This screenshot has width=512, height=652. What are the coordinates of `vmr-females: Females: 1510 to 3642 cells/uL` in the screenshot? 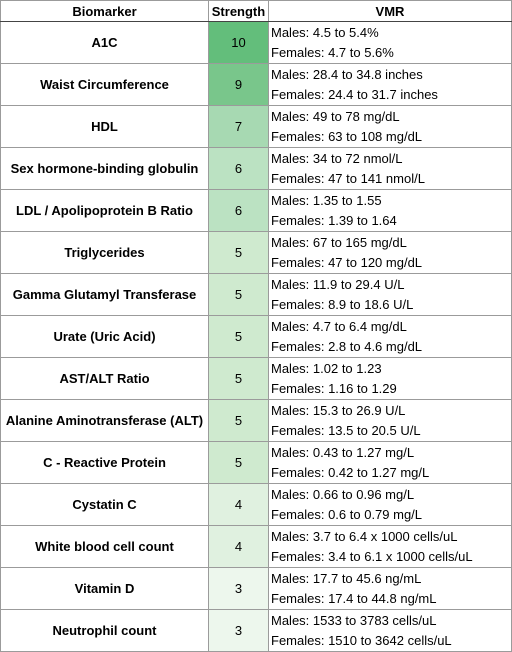 It's located at (361, 640).